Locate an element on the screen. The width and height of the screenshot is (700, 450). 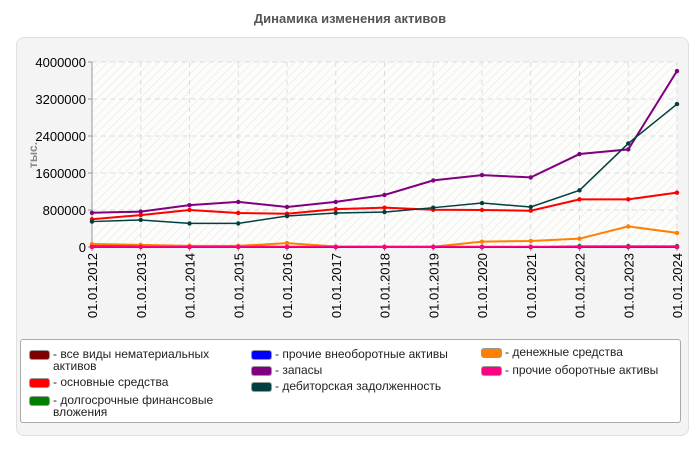
x-tick-label: 01.01.2012 is located at coordinates (92, 285).